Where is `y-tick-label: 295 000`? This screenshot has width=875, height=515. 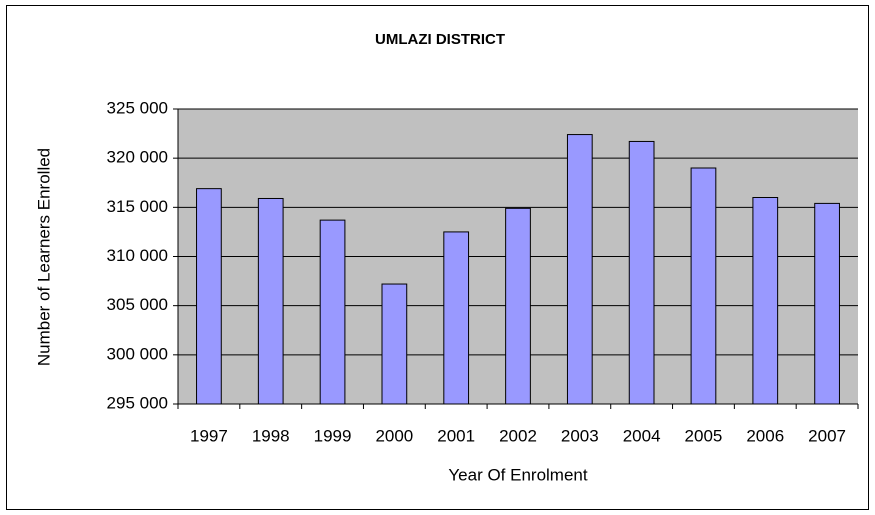 y-tick-label: 295 000 is located at coordinates (137, 402).